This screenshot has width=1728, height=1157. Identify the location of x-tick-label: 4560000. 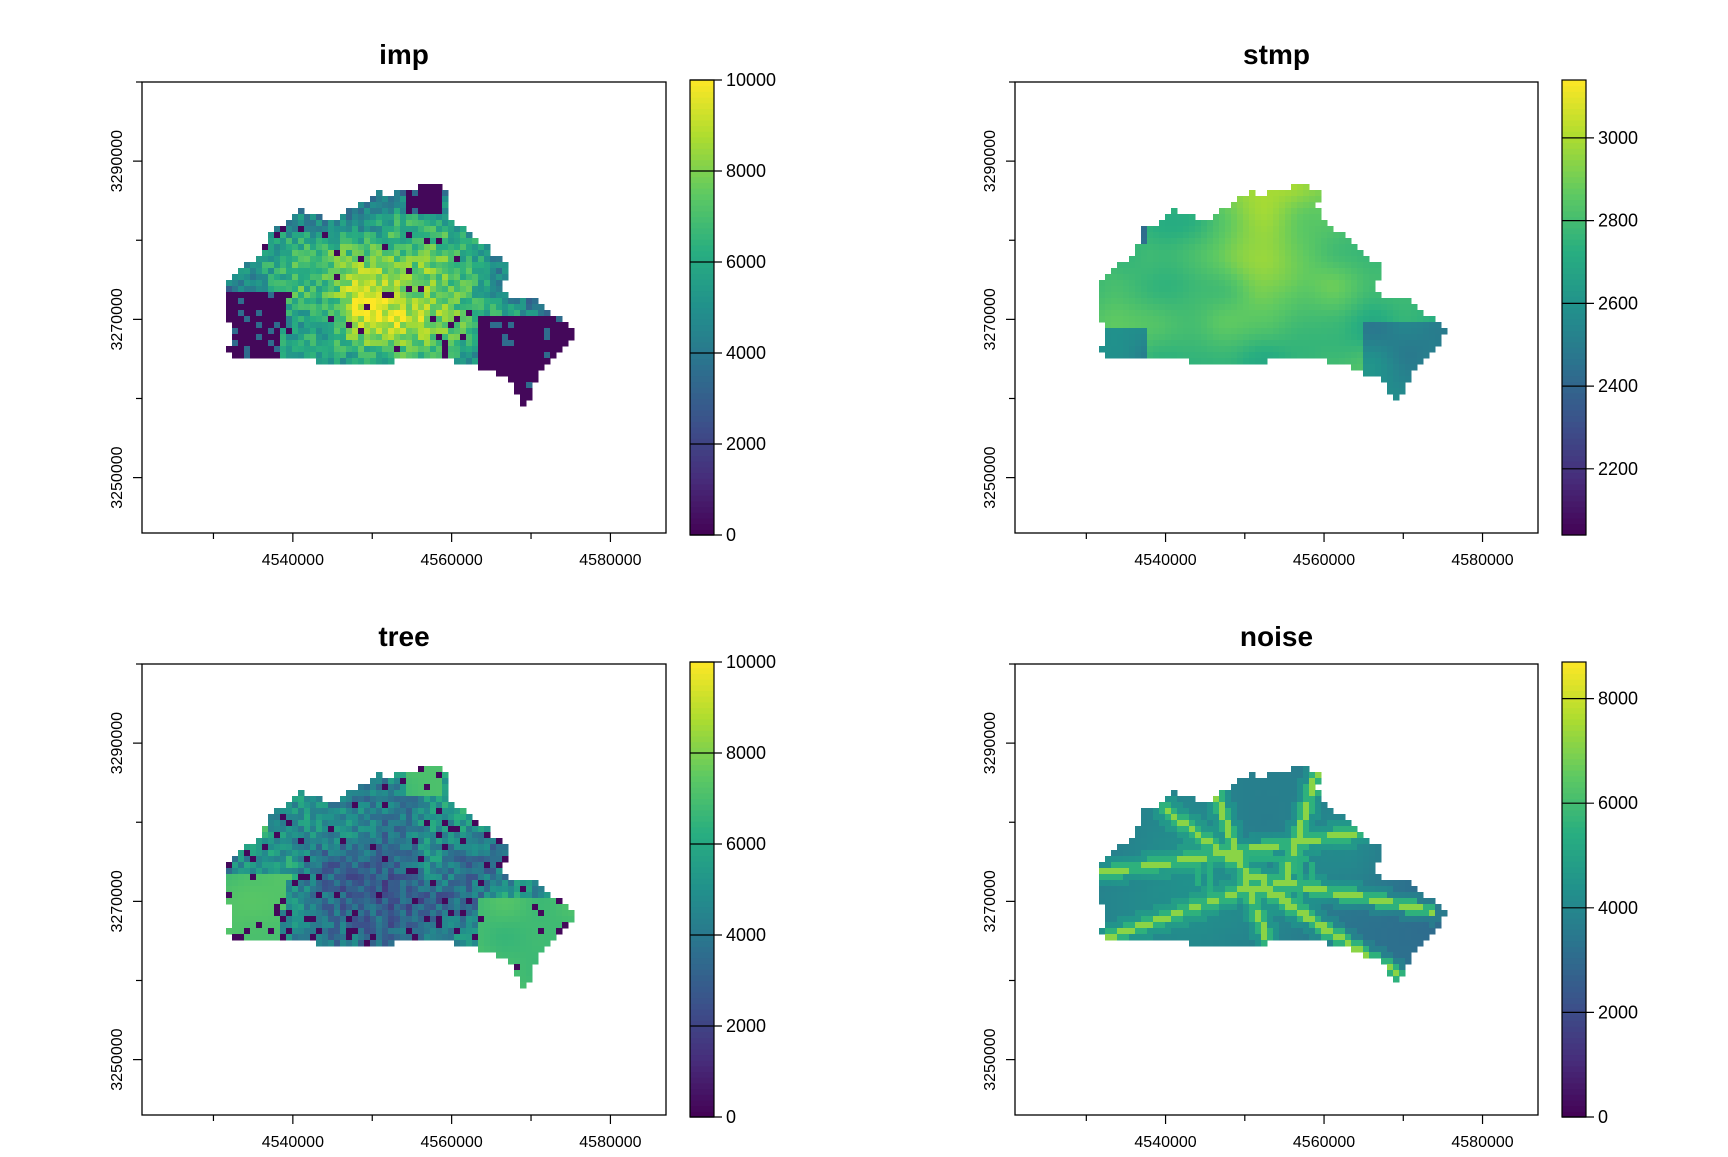
(451, 1142).